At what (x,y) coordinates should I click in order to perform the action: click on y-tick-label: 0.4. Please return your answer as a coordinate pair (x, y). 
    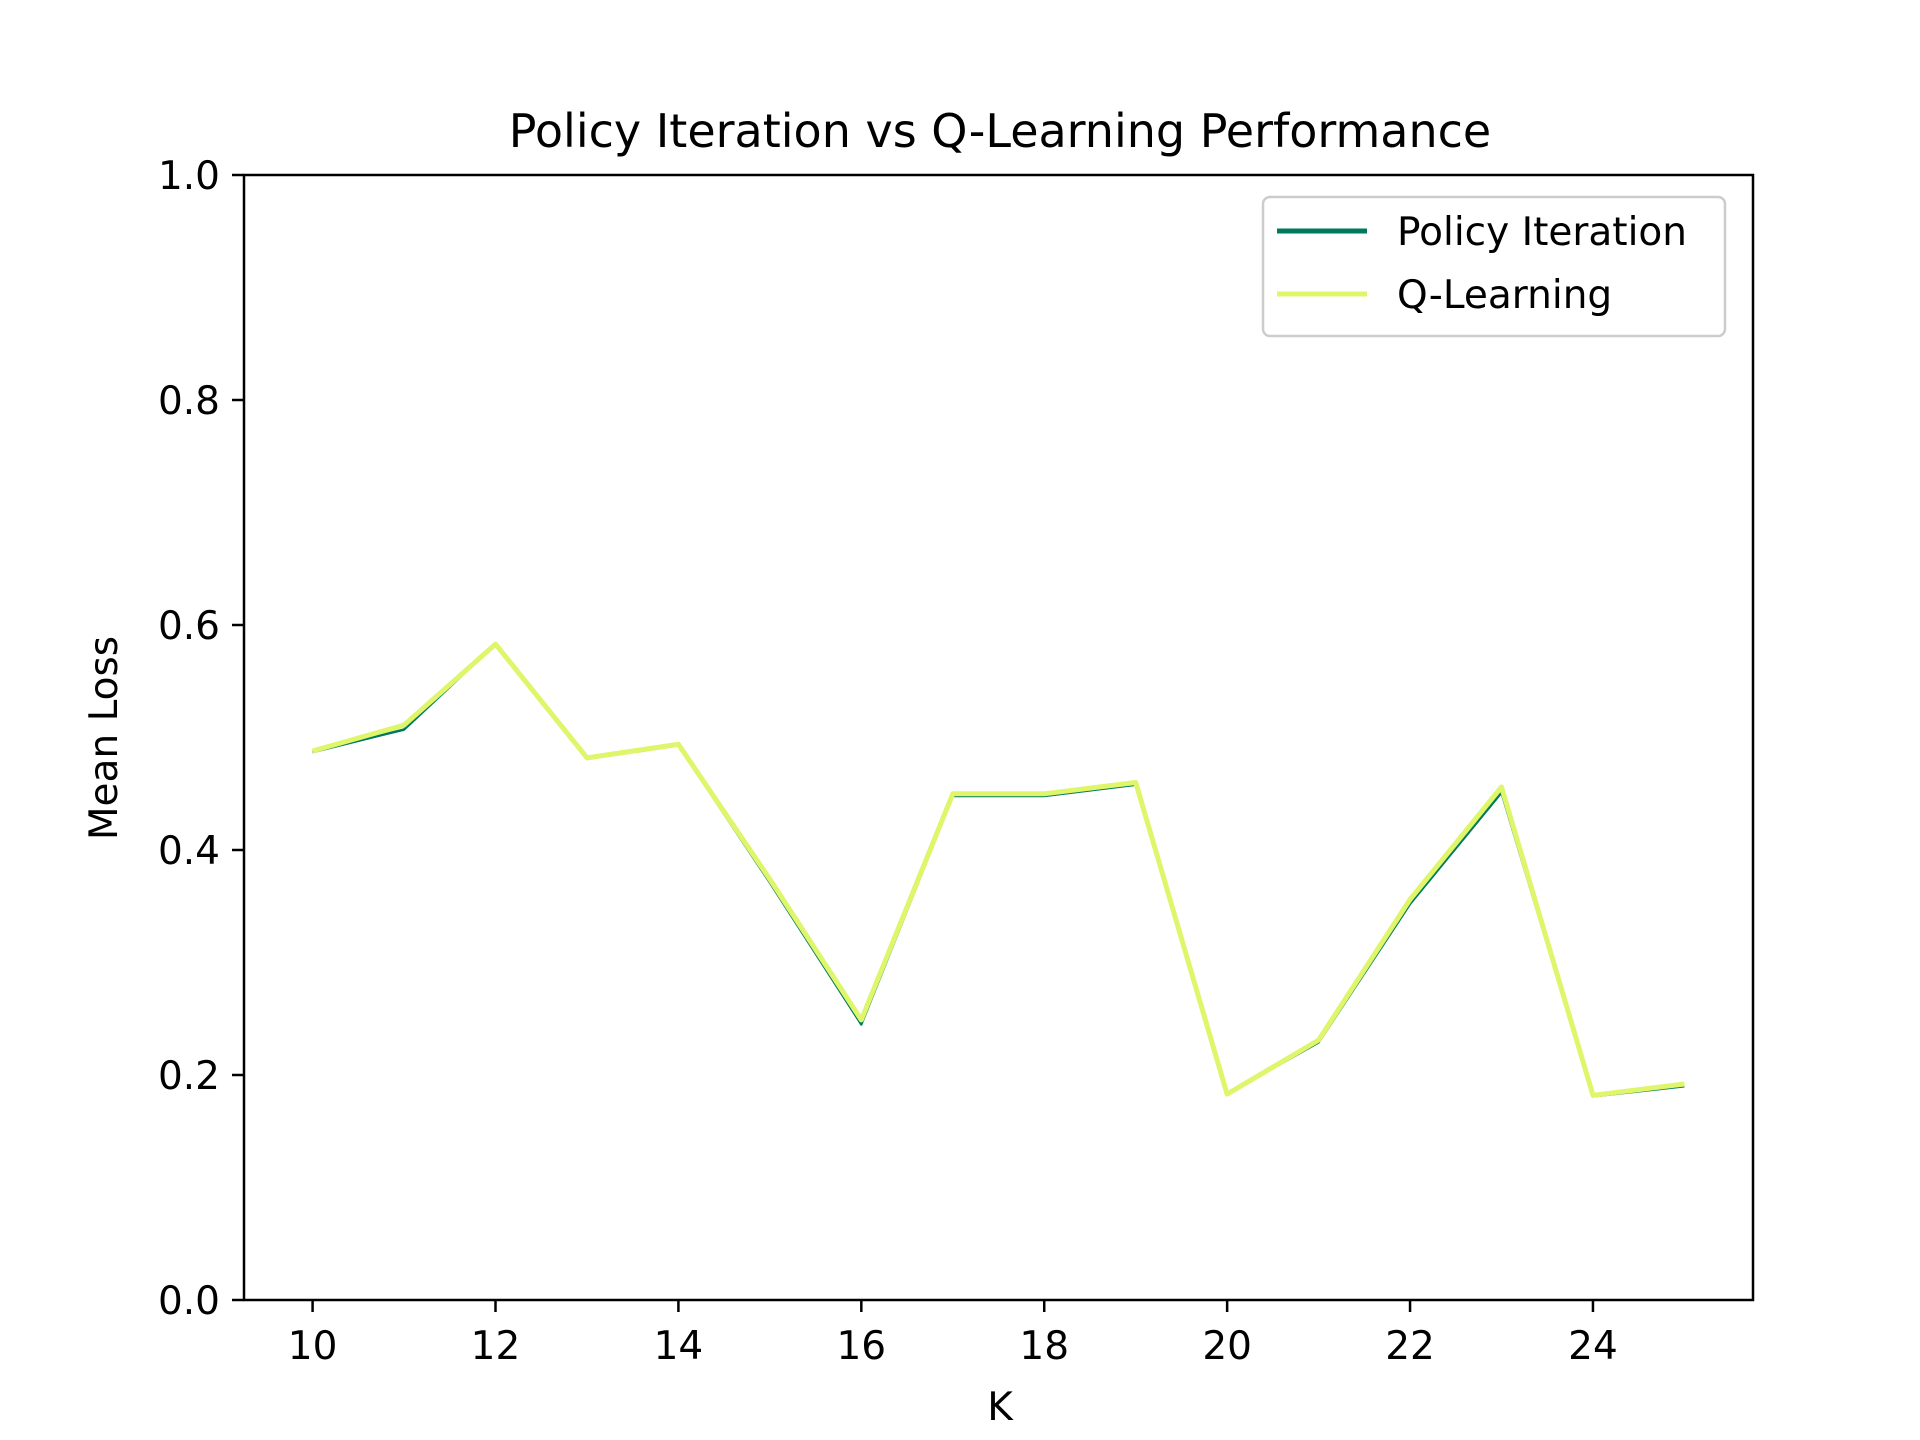
    Looking at the image, I should click on (189, 851).